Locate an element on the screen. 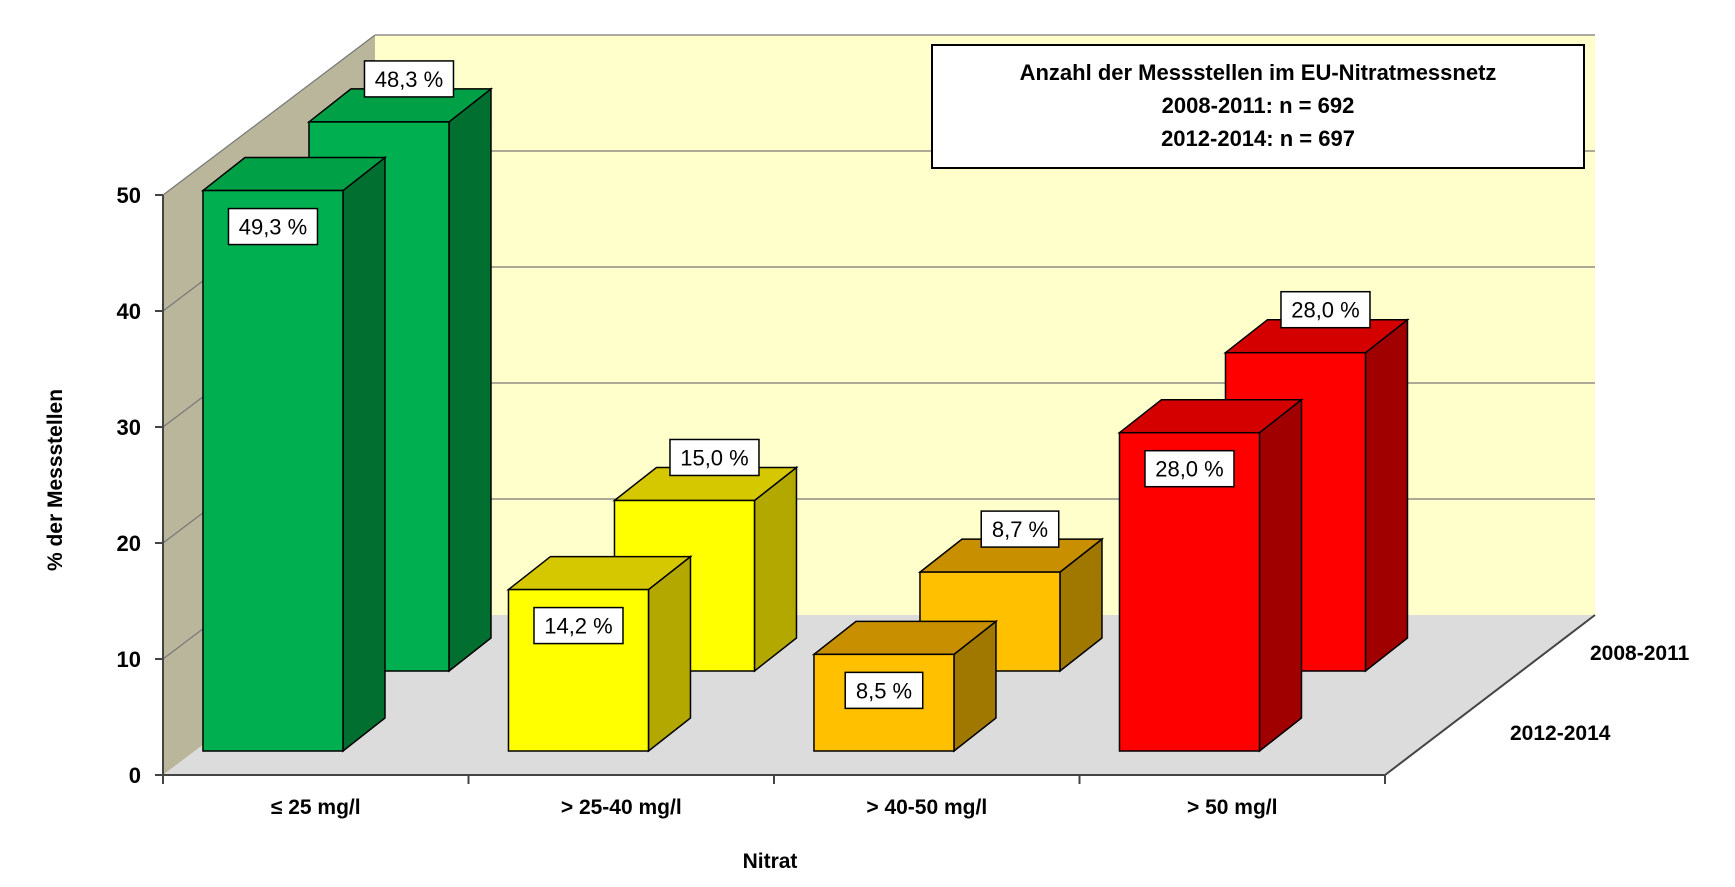 This screenshot has width=1735, height=887. data-label: 48,3 % is located at coordinates (409, 79).